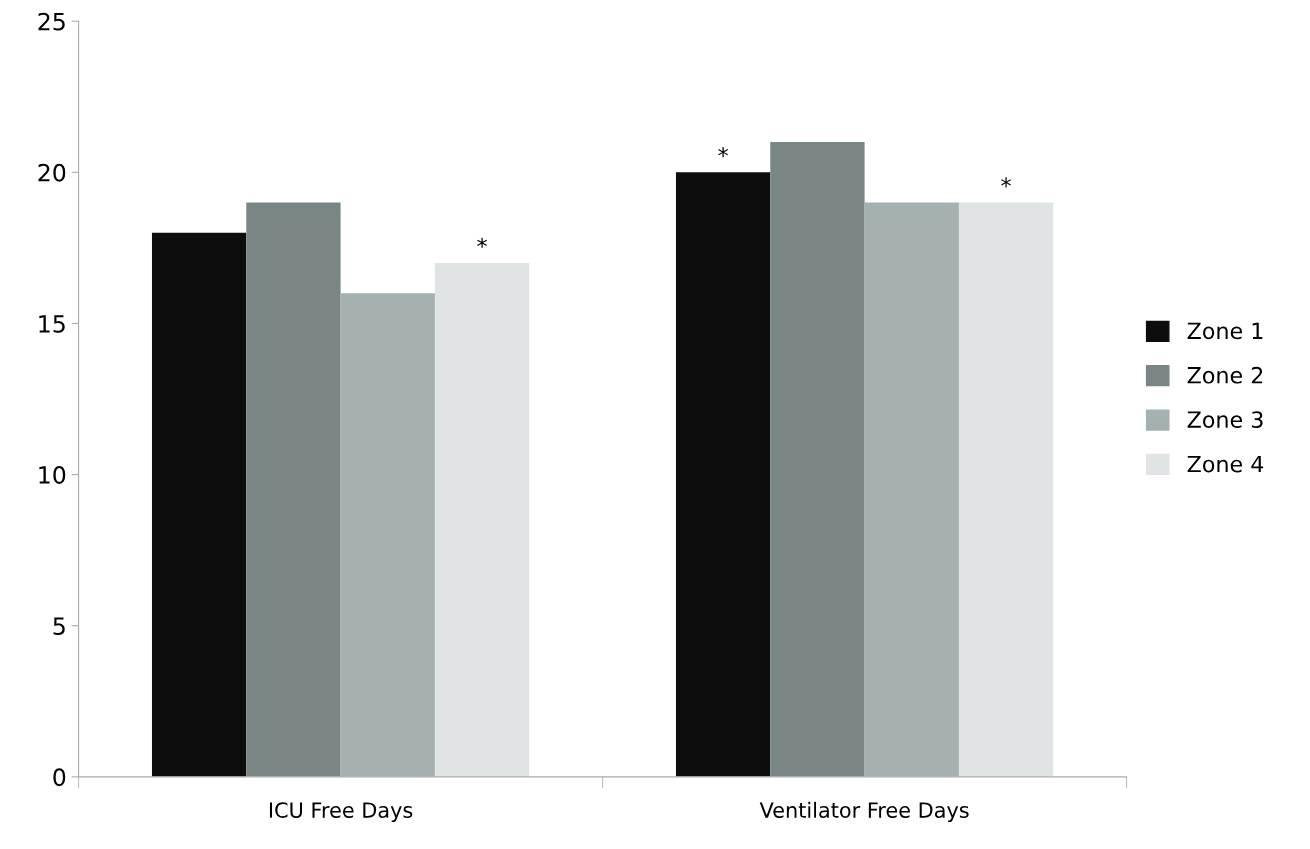 The width and height of the screenshot is (1310, 849). Describe the element at coordinates (59, 626) in the screenshot. I see `y-tick-label: 5` at that location.